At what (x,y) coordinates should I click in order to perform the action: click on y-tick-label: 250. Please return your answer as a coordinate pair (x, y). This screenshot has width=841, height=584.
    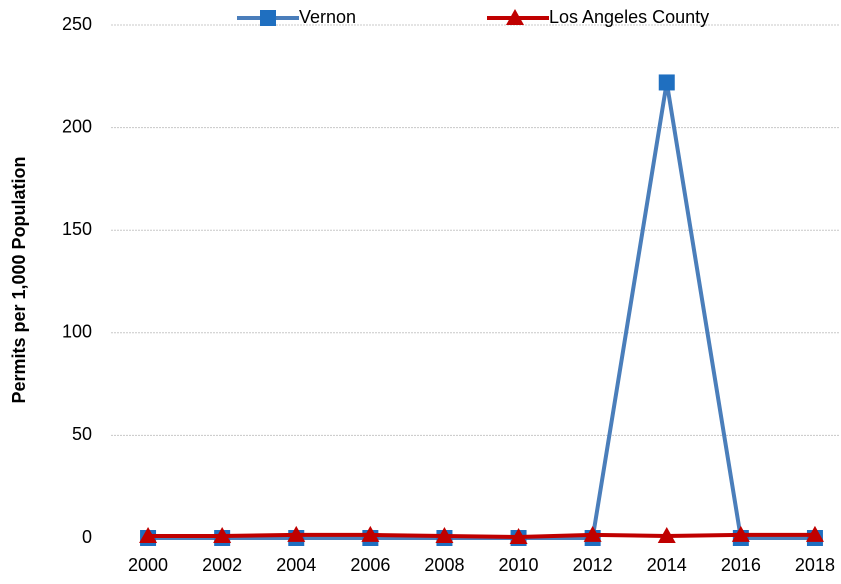
    Looking at the image, I should click on (77, 24).